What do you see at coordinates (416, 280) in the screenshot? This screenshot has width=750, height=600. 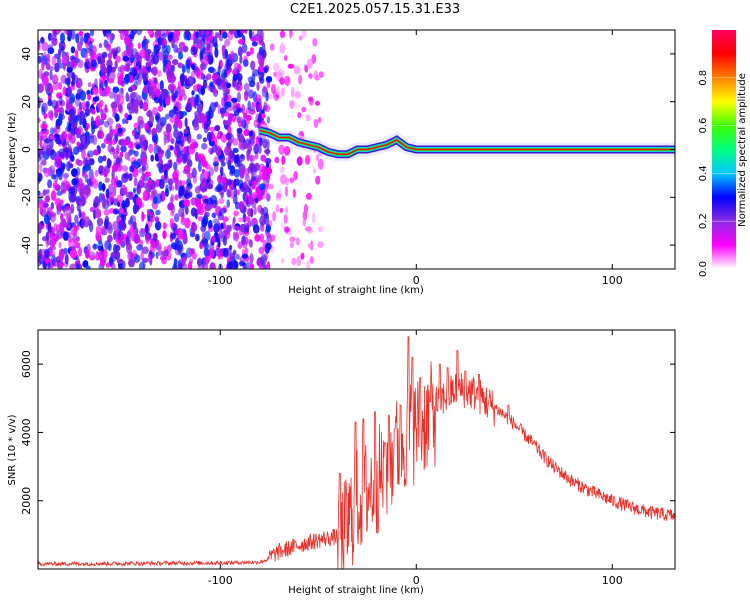 I see `top-x-tick-label: 0` at bounding box center [416, 280].